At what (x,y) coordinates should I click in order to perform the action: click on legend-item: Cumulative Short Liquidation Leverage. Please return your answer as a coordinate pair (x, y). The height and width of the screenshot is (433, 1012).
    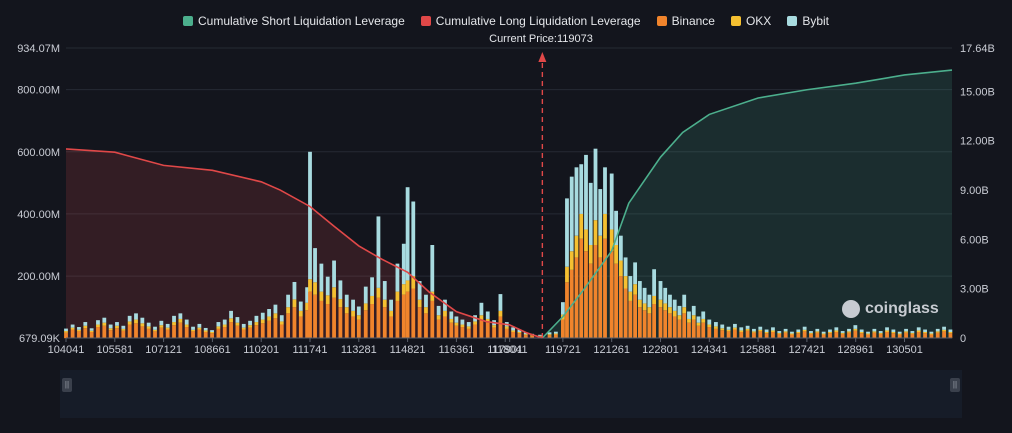
    Looking at the image, I should click on (293, 21).